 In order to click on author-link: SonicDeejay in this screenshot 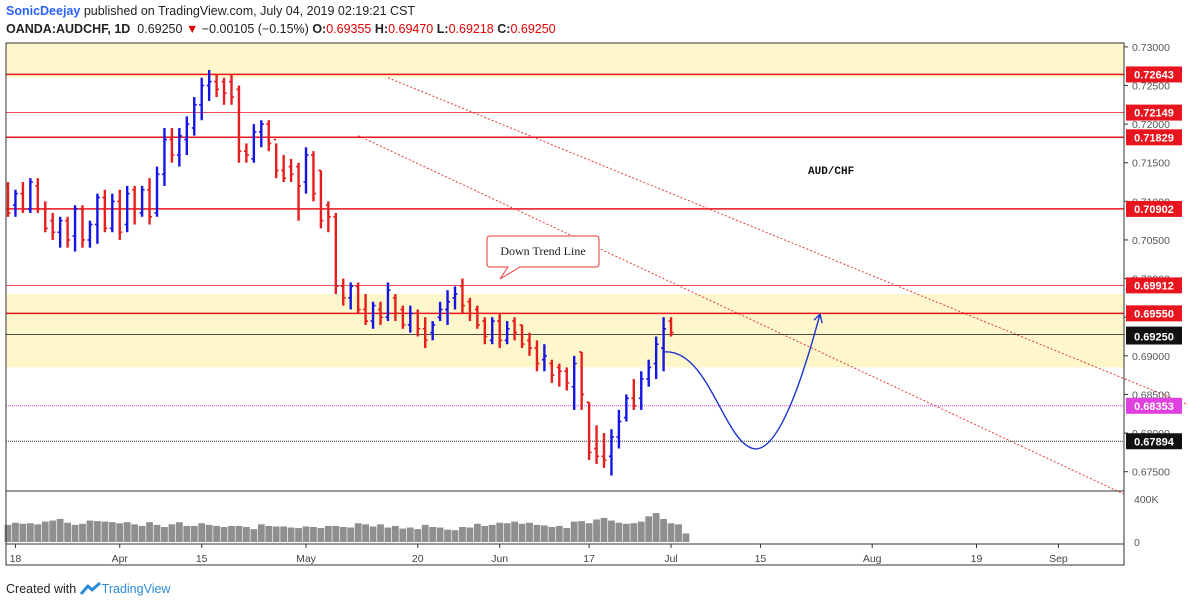, I will do `click(43, 11)`.